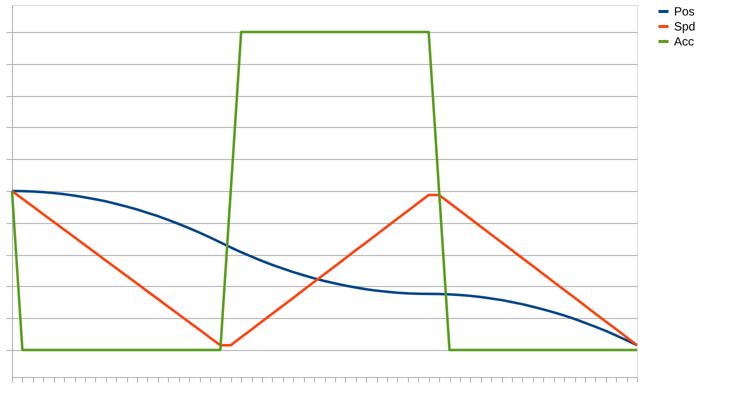 Image resolution: width=729 pixels, height=400 pixels. Describe the element at coordinates (685, 27) in the screenshot. I see `legend-label: Spd` at that location.